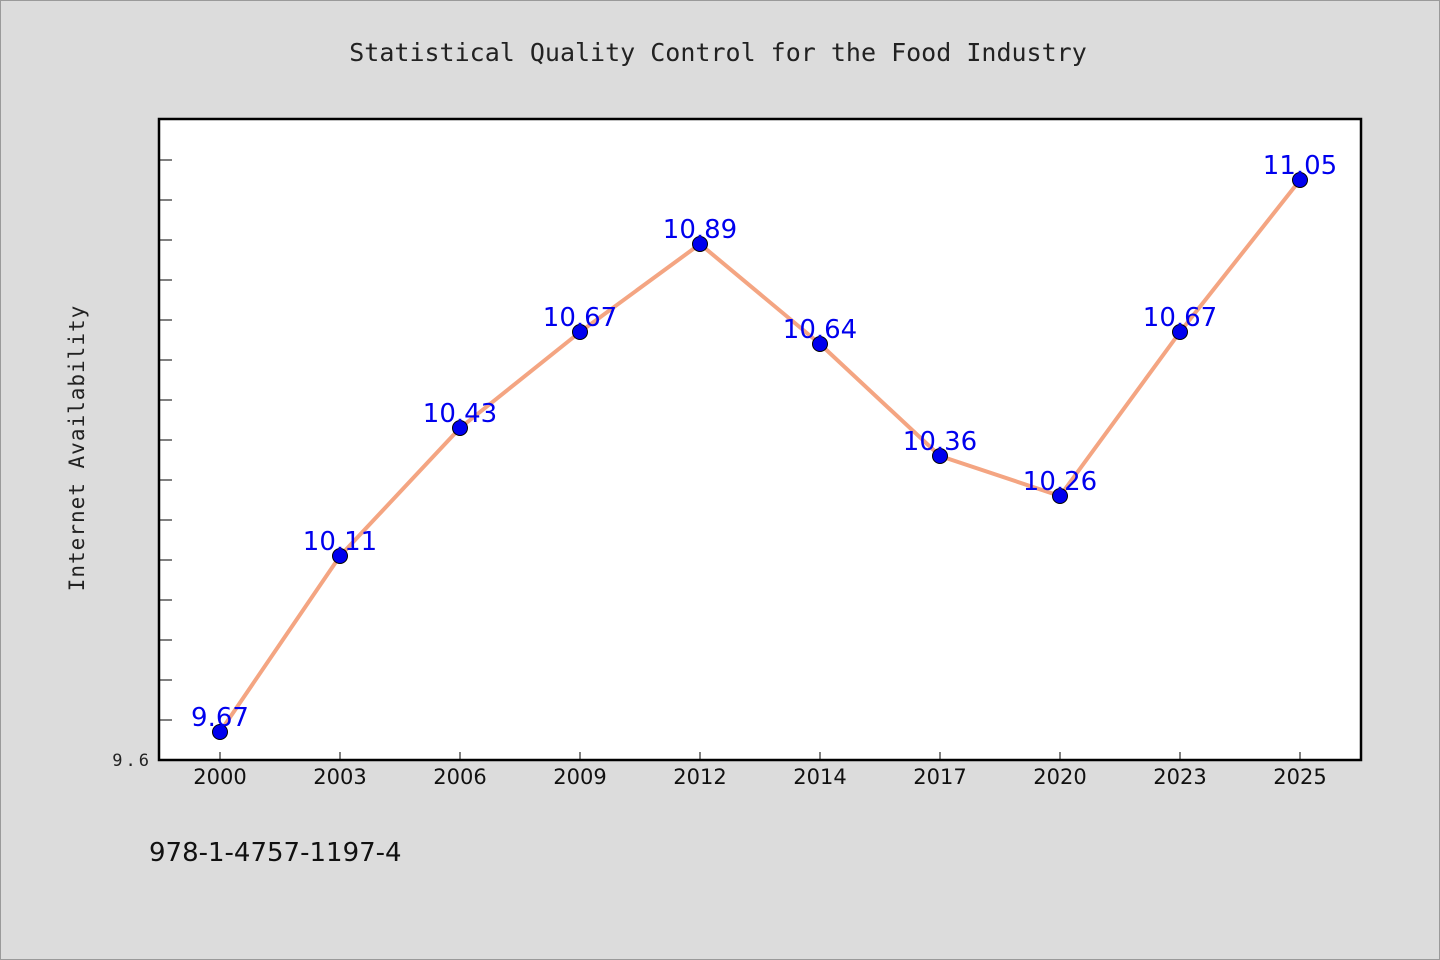 The image size is (1440, 960). What do you see at coordinates (939, 777) in the screenshot?
I see `x-tick-label: 2017` at bounding box center [939, 777].